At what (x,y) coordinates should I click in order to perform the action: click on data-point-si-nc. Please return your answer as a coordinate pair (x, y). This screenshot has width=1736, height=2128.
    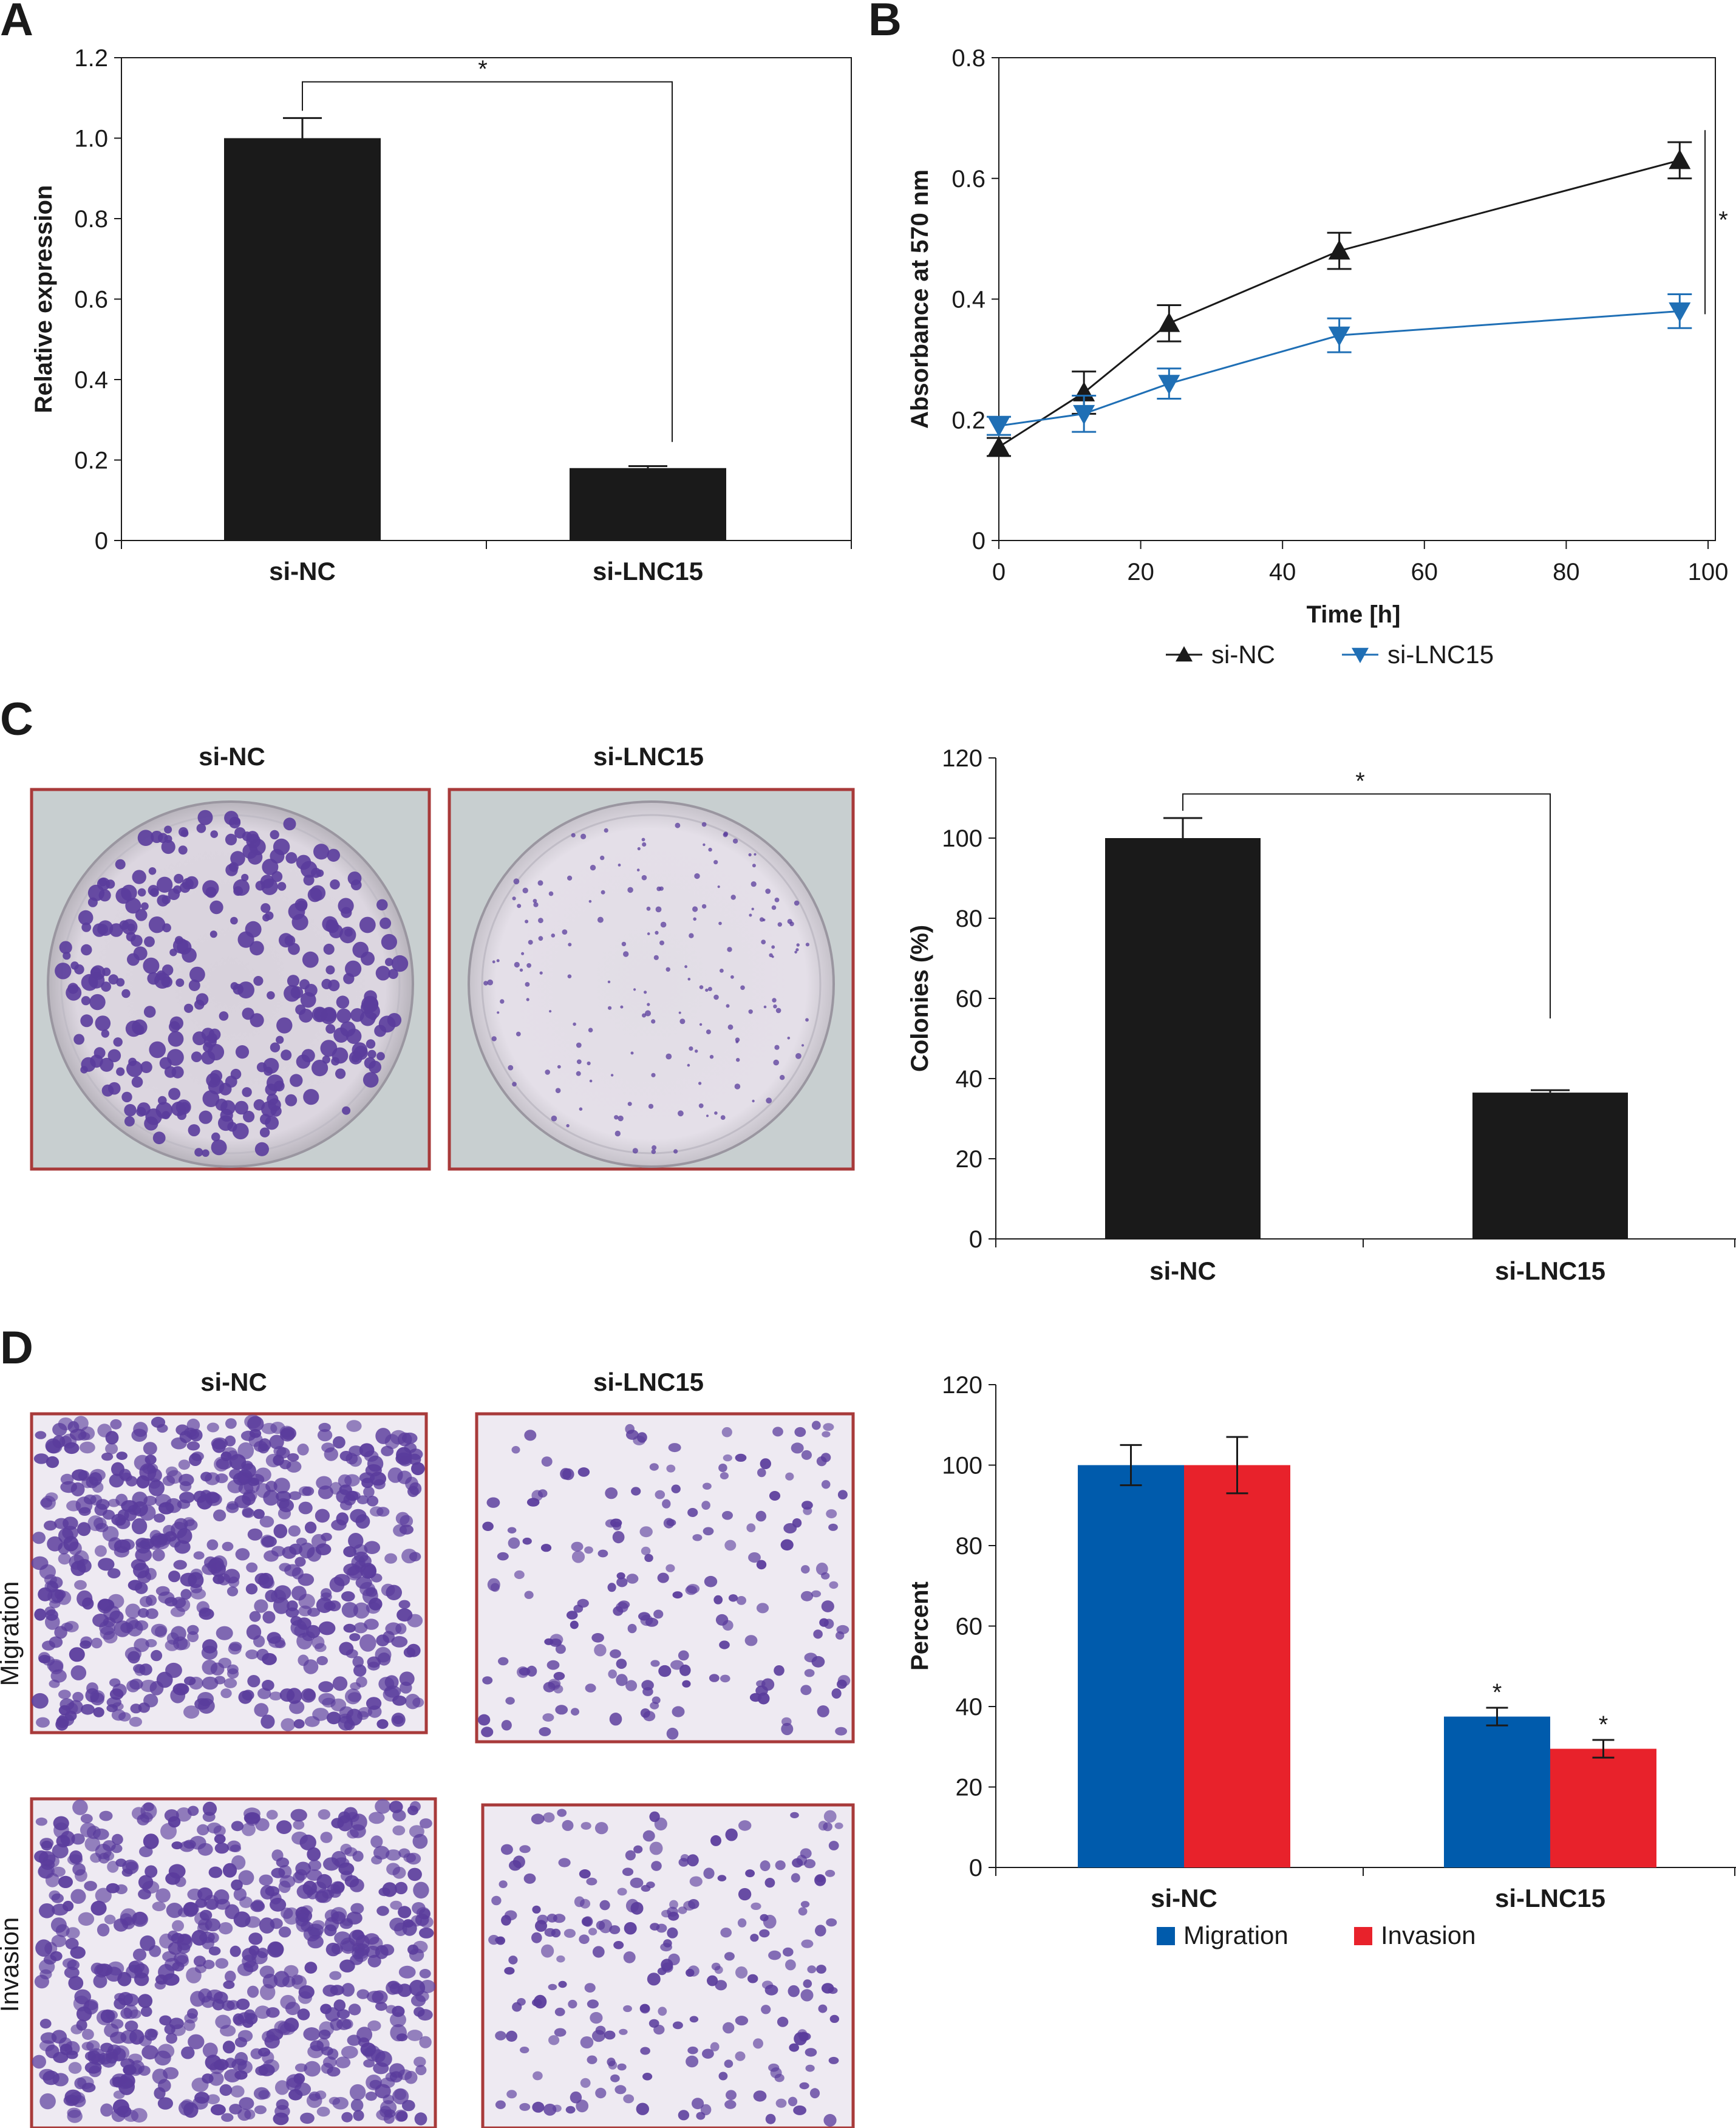
    Looking at the image, I should click on (1169, 322).